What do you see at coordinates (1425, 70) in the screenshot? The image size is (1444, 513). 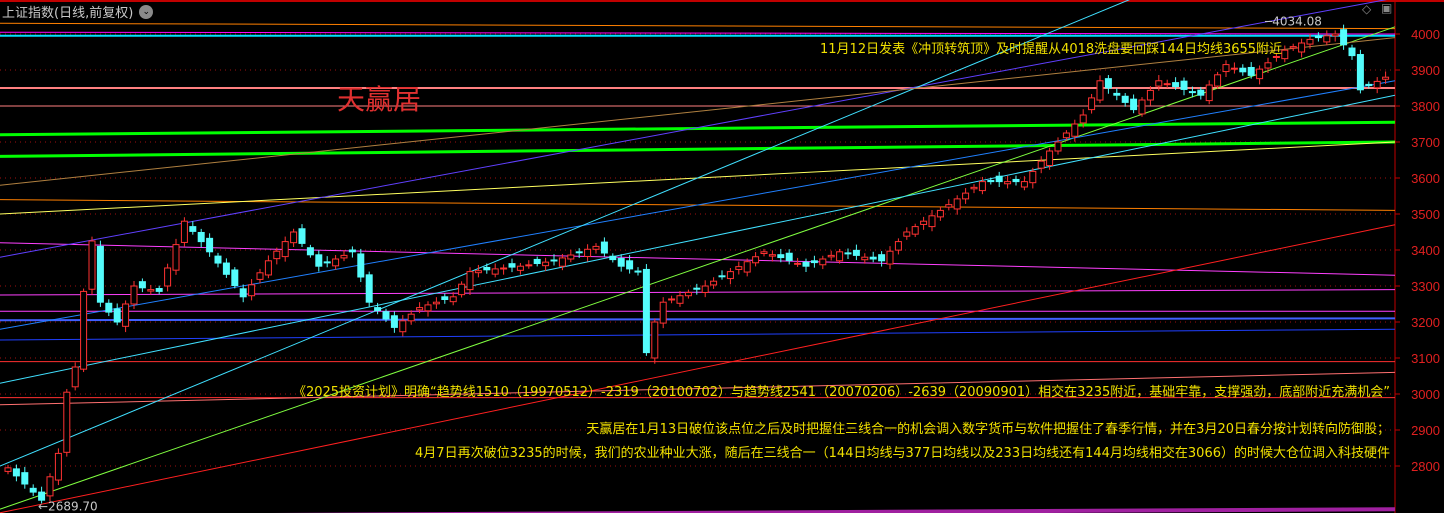 I see `y-tick-label: 3900` at bounding box center [1425, 70].